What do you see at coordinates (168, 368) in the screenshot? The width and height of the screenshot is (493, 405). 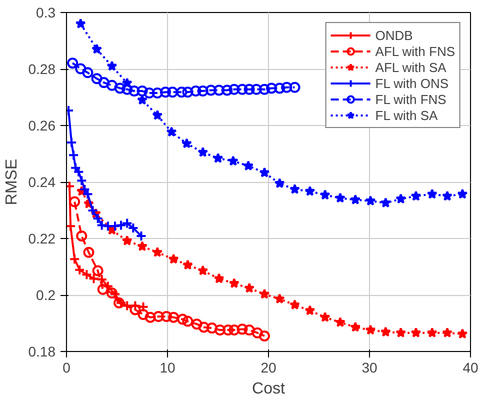 I see `x-tick-label: 10` at bounding box center [168, 368].